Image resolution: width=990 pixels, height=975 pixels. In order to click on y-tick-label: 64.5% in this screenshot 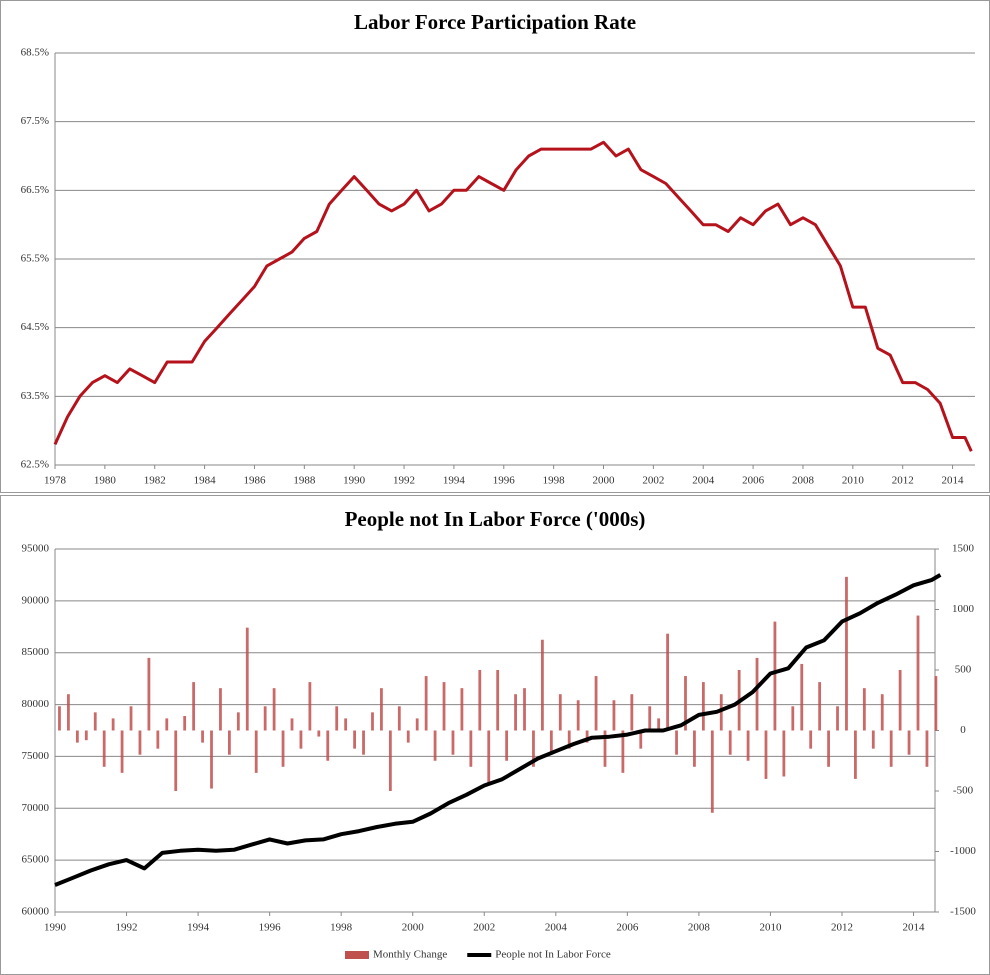, I will do `click(35, 327)`.